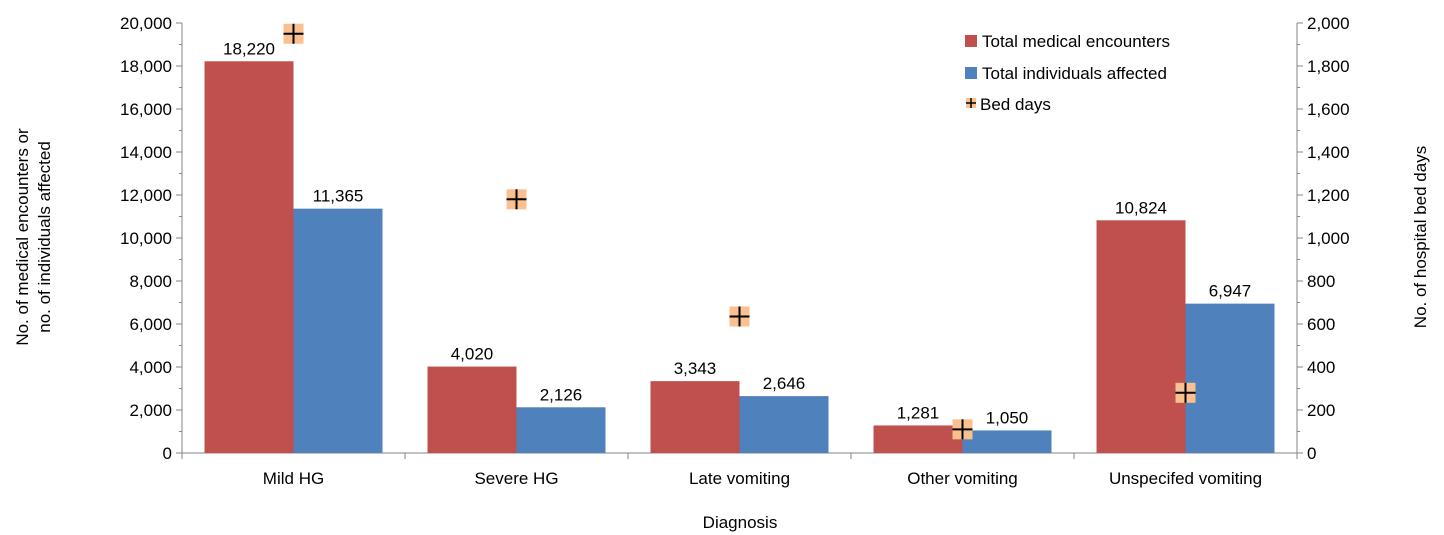 The width and height of the screenshot is (1444, 535). I want to click on legend-swatch-individuals, so click(971, 73).